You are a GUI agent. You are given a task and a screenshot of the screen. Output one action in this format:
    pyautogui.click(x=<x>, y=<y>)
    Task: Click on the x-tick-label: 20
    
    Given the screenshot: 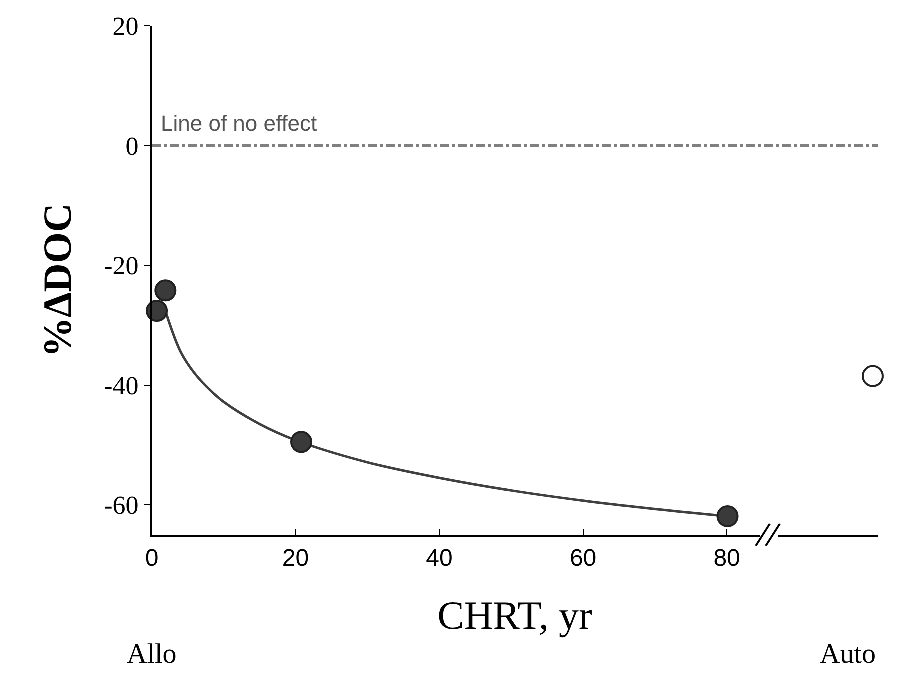 What is the action you would take?
    pyautogui.click(x=296, y=558)
    